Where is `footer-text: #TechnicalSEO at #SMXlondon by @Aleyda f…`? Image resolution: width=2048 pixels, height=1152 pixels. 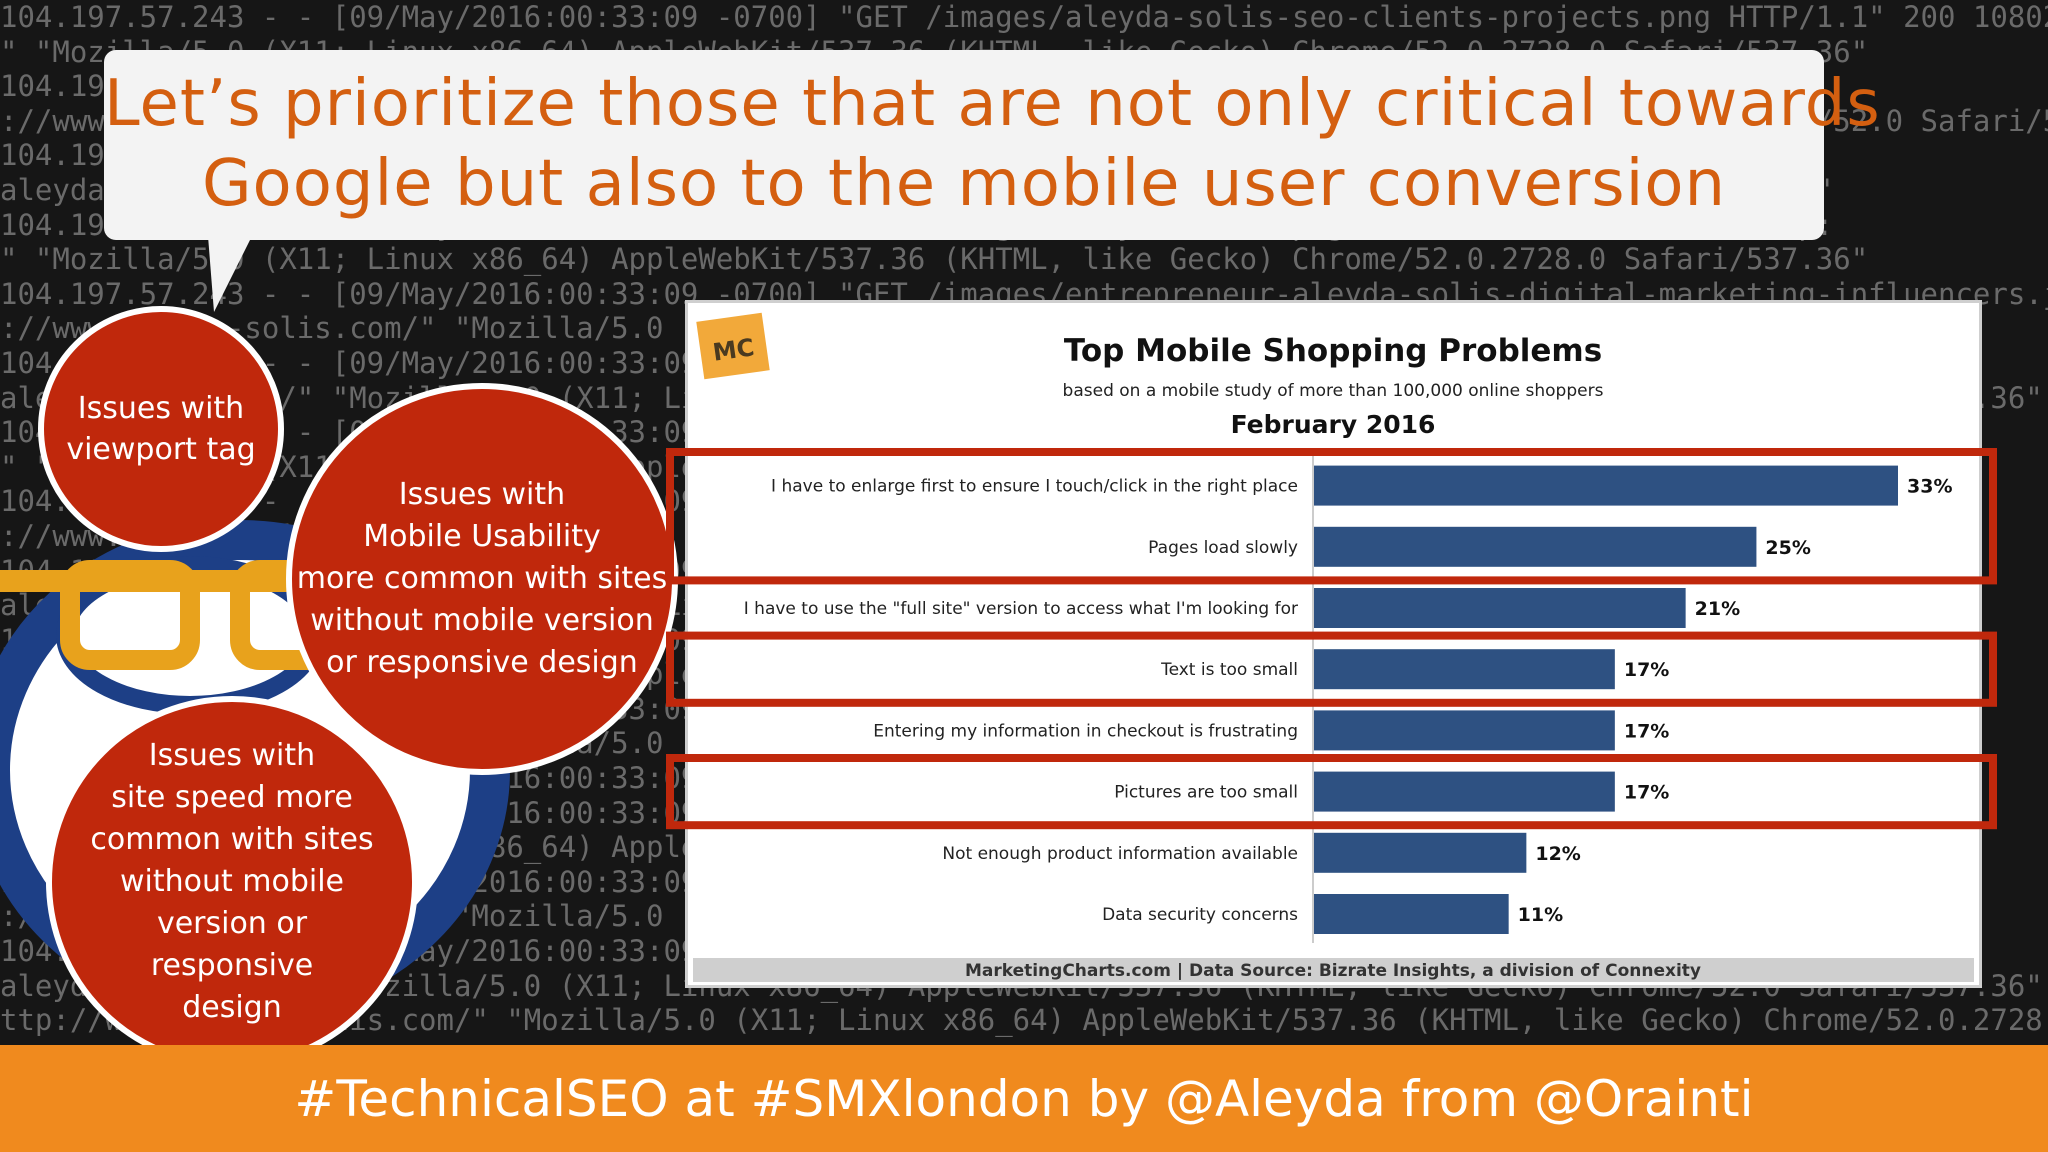 footer-text: #TechnicalSEO at #SMXlondon by @Aleyda f… is located at coordinates (1024, 1098).